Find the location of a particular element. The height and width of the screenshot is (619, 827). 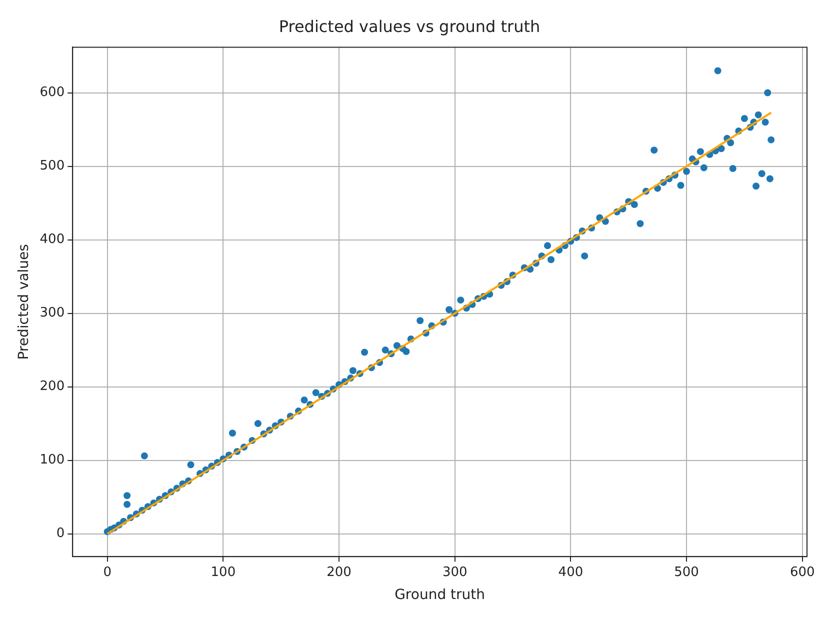

y-tick-label: 600 is located at coordinates (52, 92).